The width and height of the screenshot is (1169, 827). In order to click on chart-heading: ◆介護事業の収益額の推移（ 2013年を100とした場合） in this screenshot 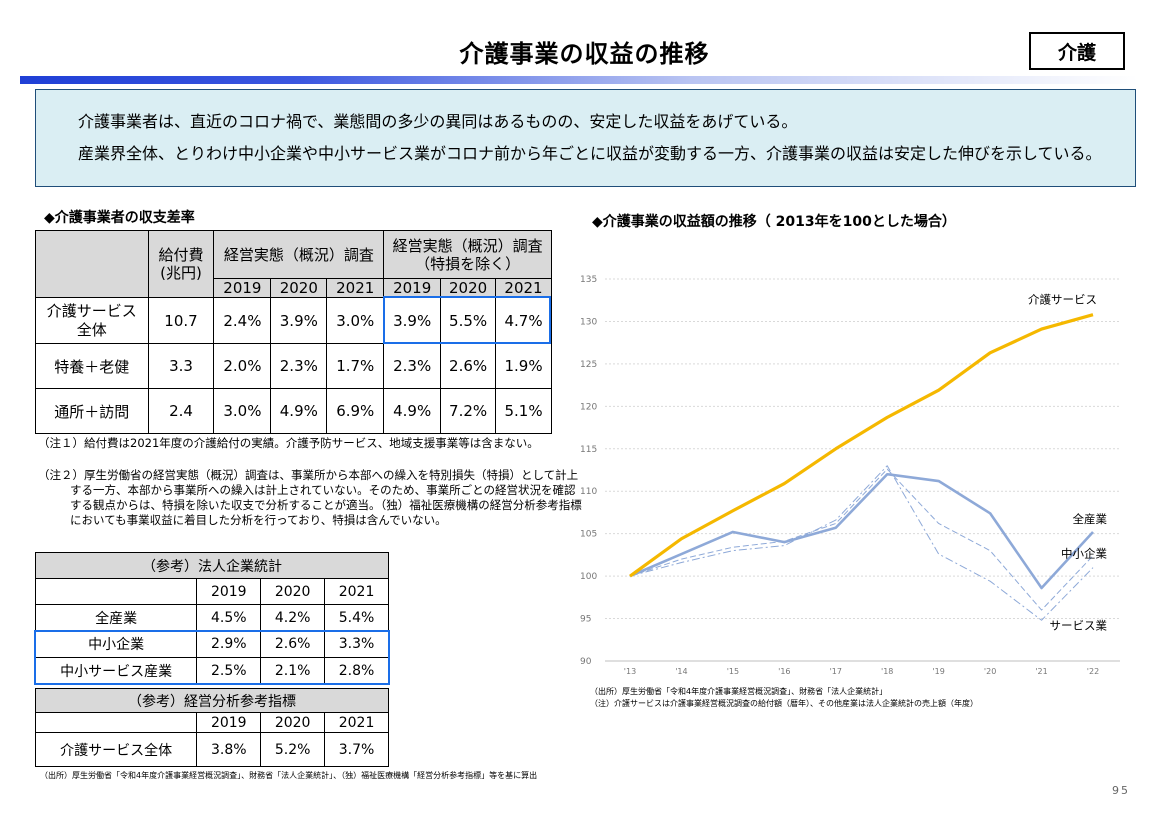, I will do `click(774, 222)`.